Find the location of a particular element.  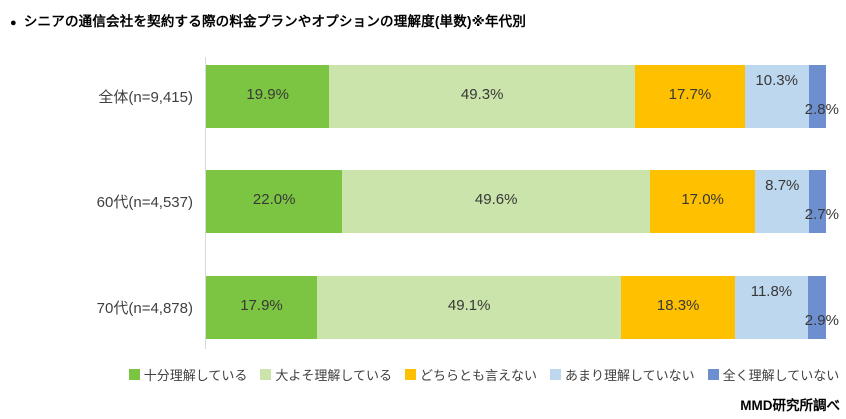

value-label: 17.0% is located at coordinates (702, 199).